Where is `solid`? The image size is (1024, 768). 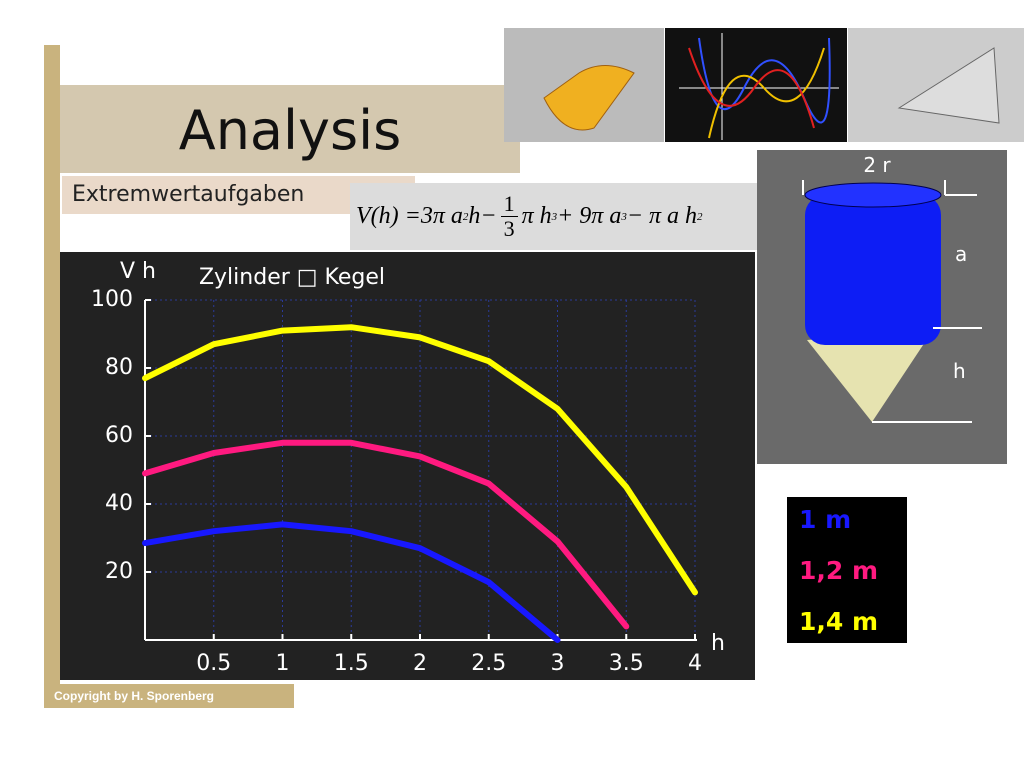
solid is located at coordinates (948, 85).